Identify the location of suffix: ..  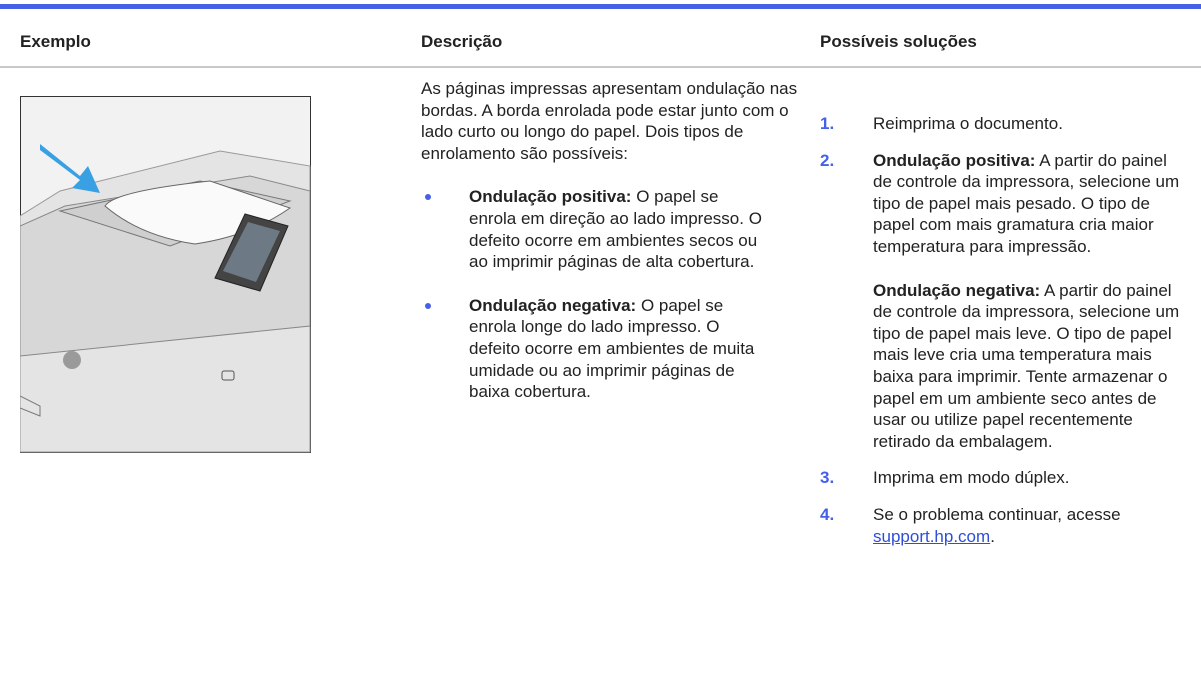
(992, 536).